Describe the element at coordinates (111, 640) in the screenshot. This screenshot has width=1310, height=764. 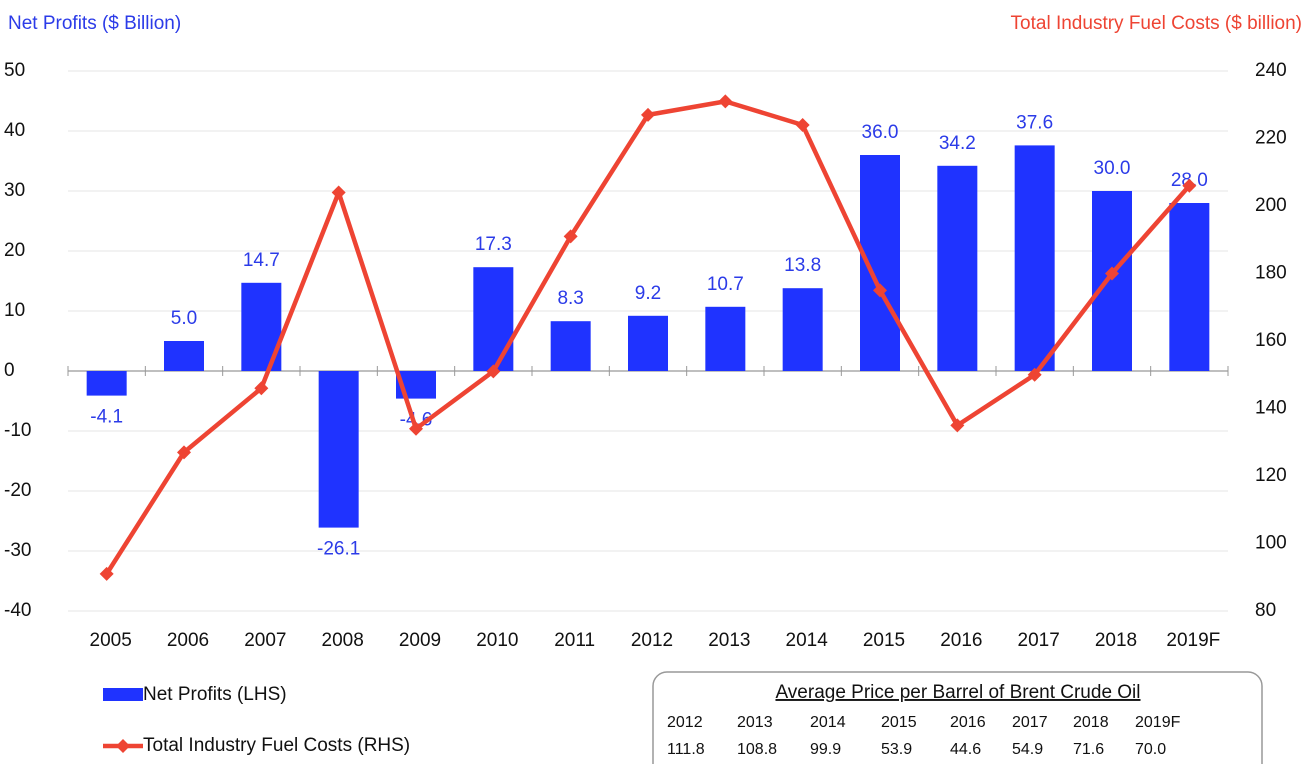
I see `x-tick-label: 2005` at that location.